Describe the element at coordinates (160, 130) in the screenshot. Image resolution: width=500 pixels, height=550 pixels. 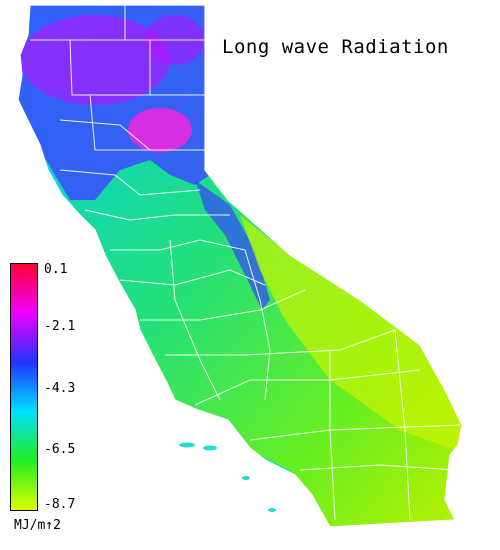
I see `northern-magenta-zone` at that location.